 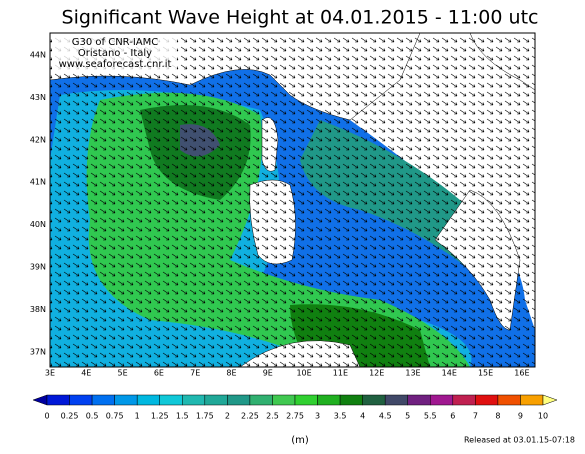 I want to click on unit: (m), so click(x=300, y=440).